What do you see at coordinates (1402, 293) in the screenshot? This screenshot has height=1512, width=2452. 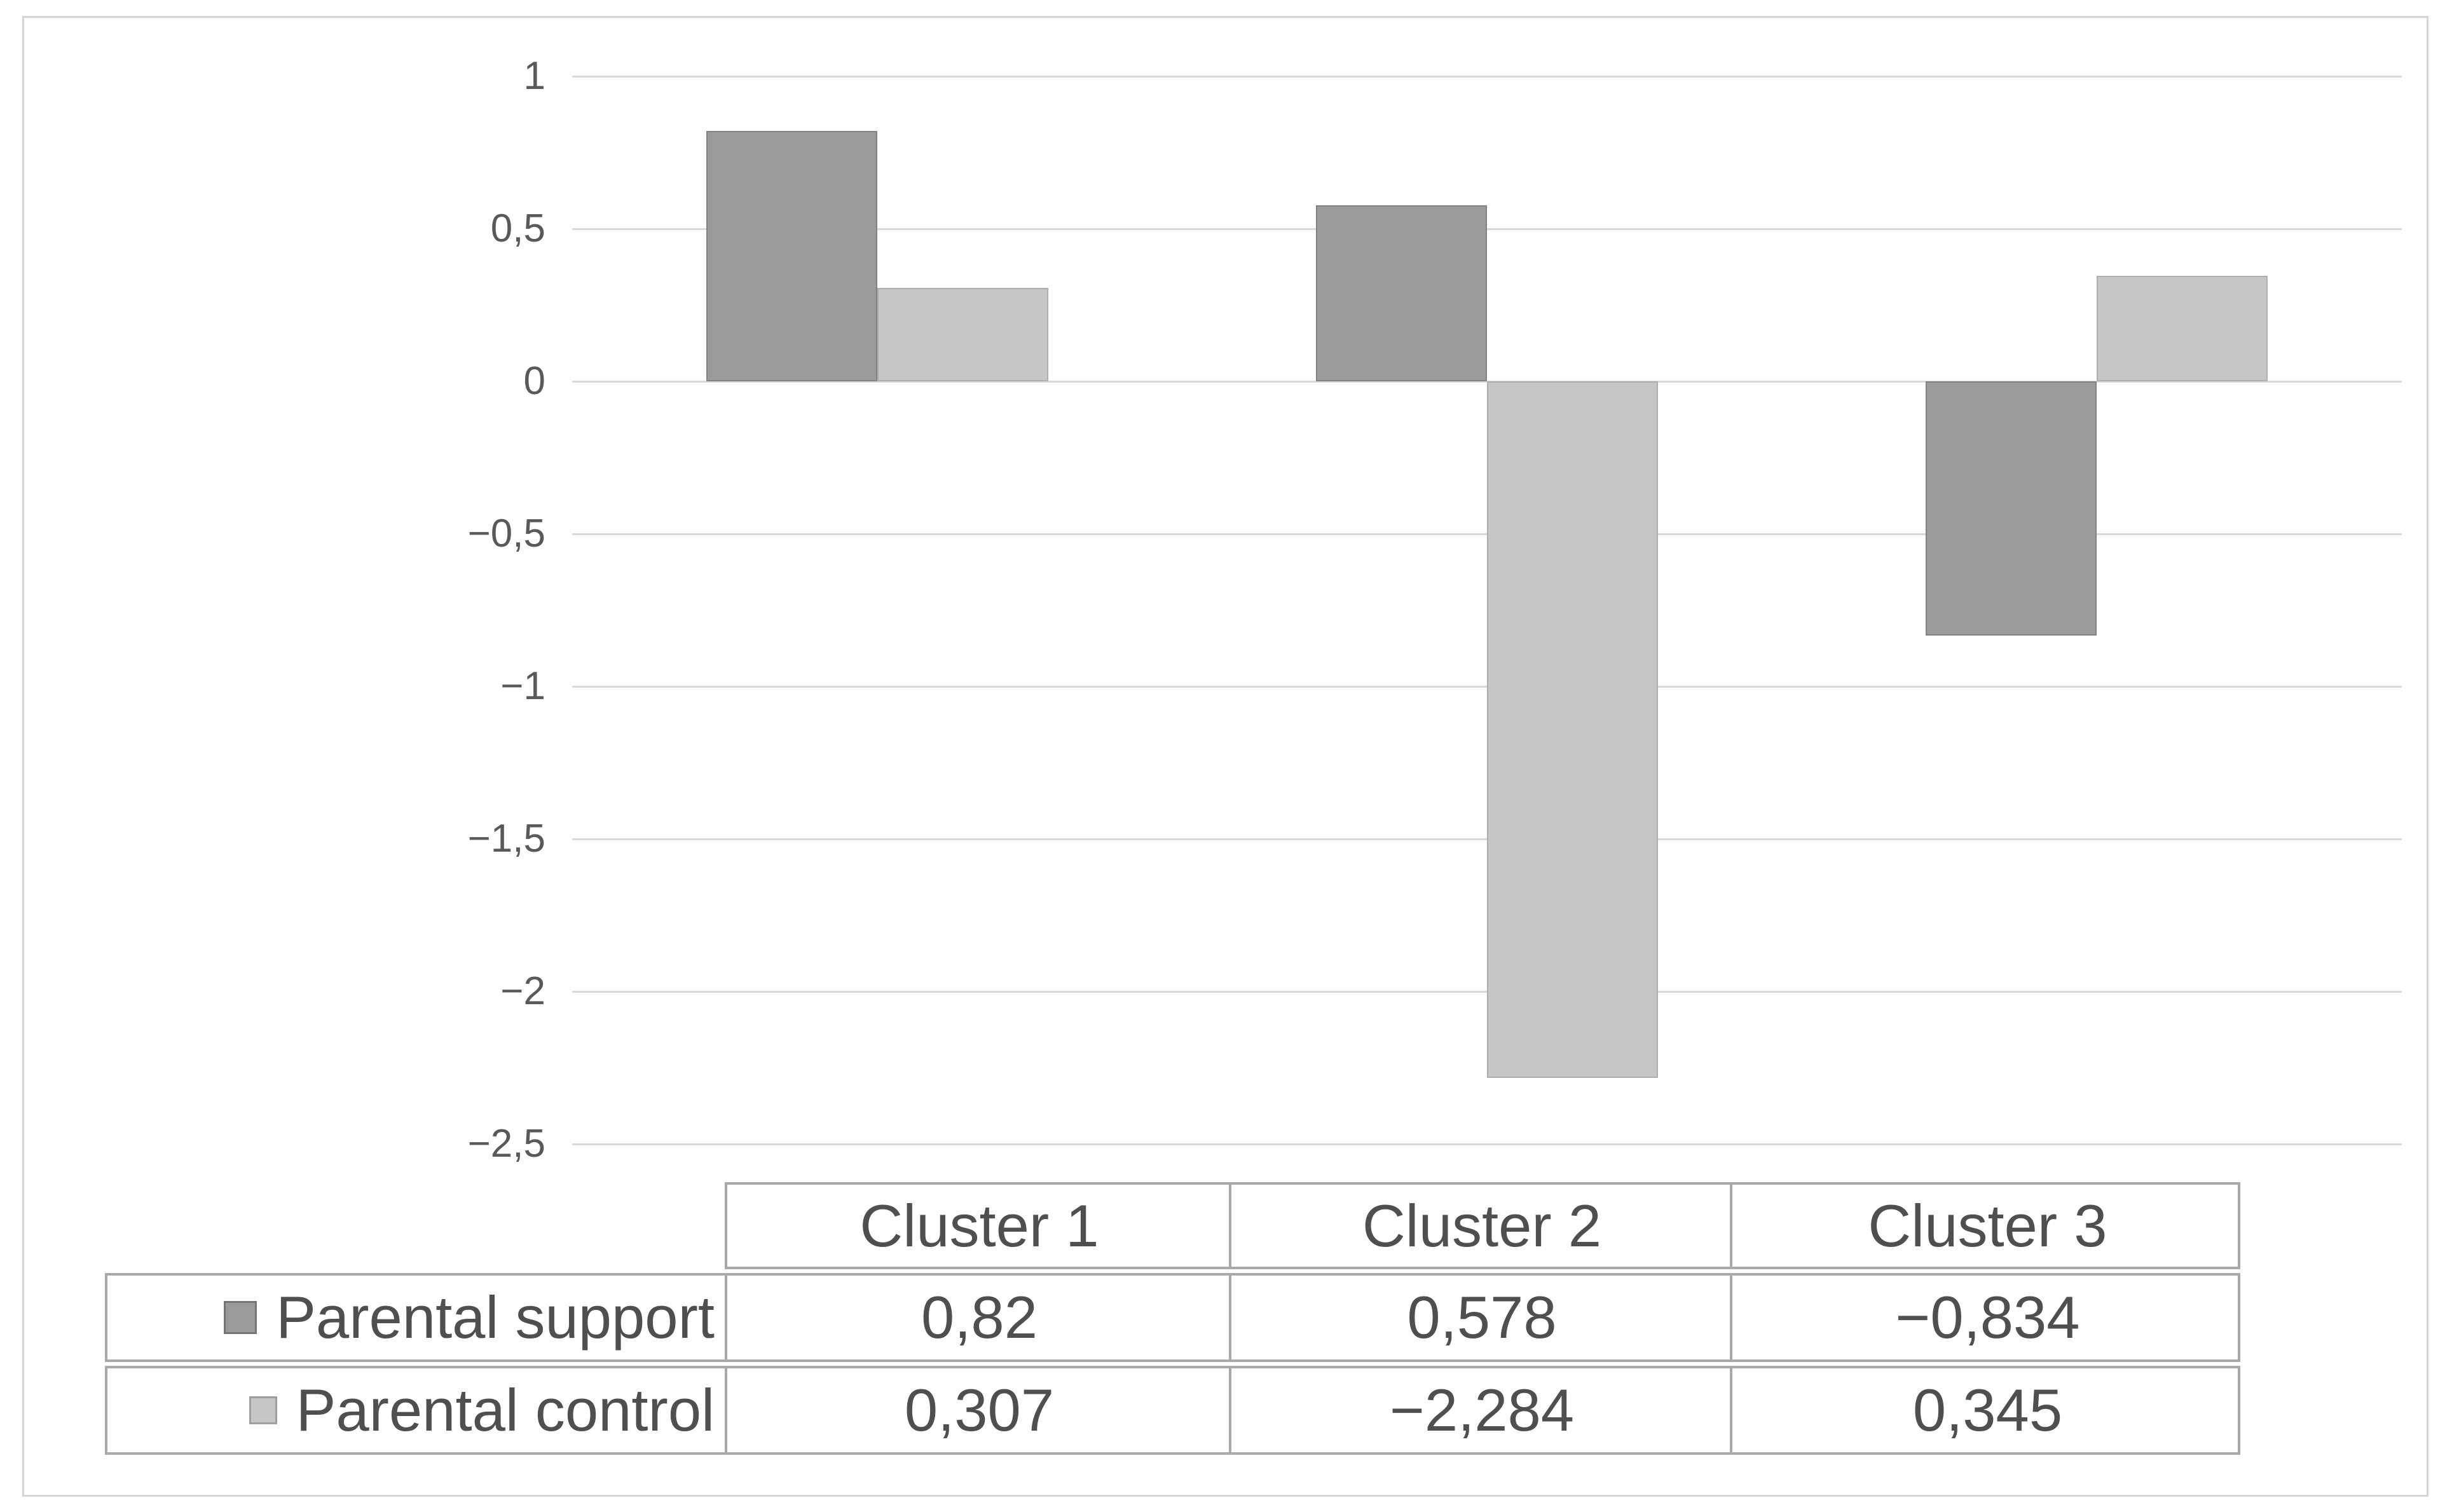 I see `bar-series1-cluster2` at bounding box center [1402, 293].